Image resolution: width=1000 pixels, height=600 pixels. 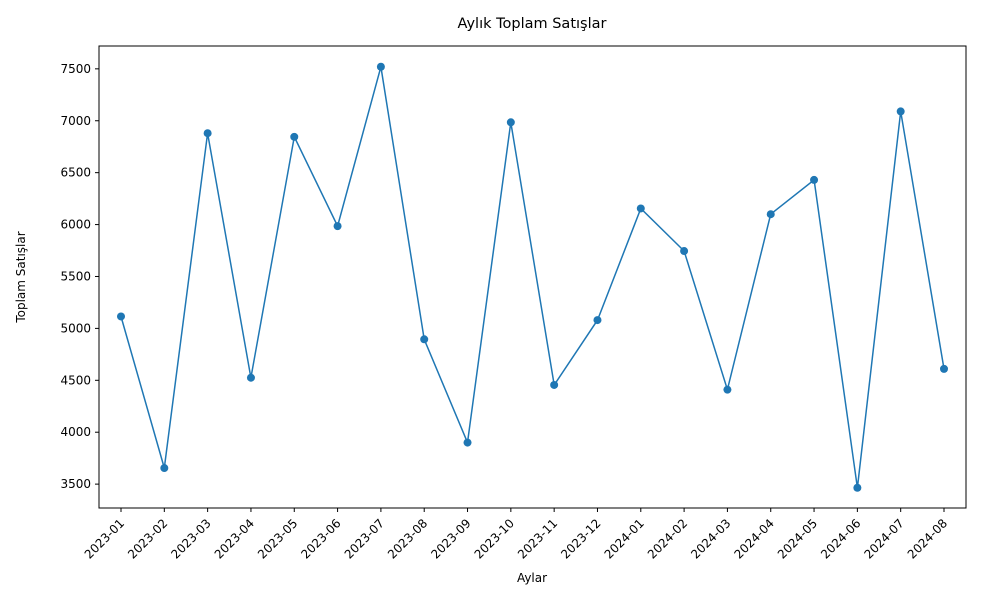 I want to click on y-tick-label: 4500, so click(x=75, y=380).